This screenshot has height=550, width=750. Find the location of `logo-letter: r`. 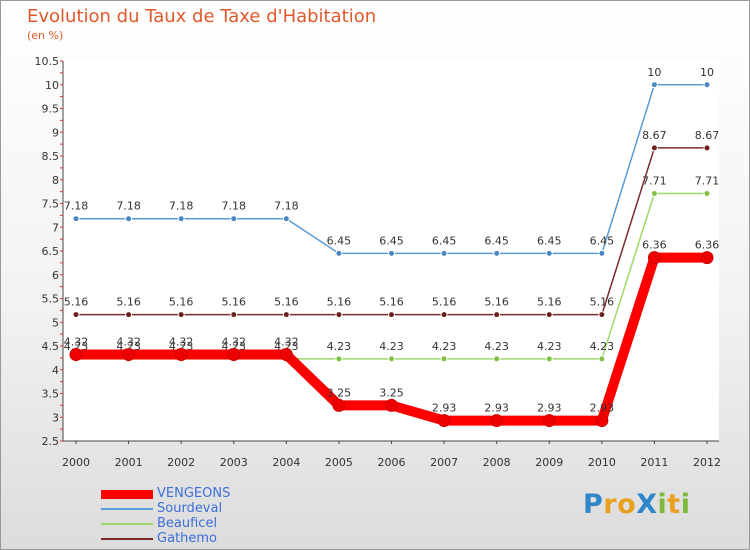

logo-letter: r is located at coordinates (610, 504).